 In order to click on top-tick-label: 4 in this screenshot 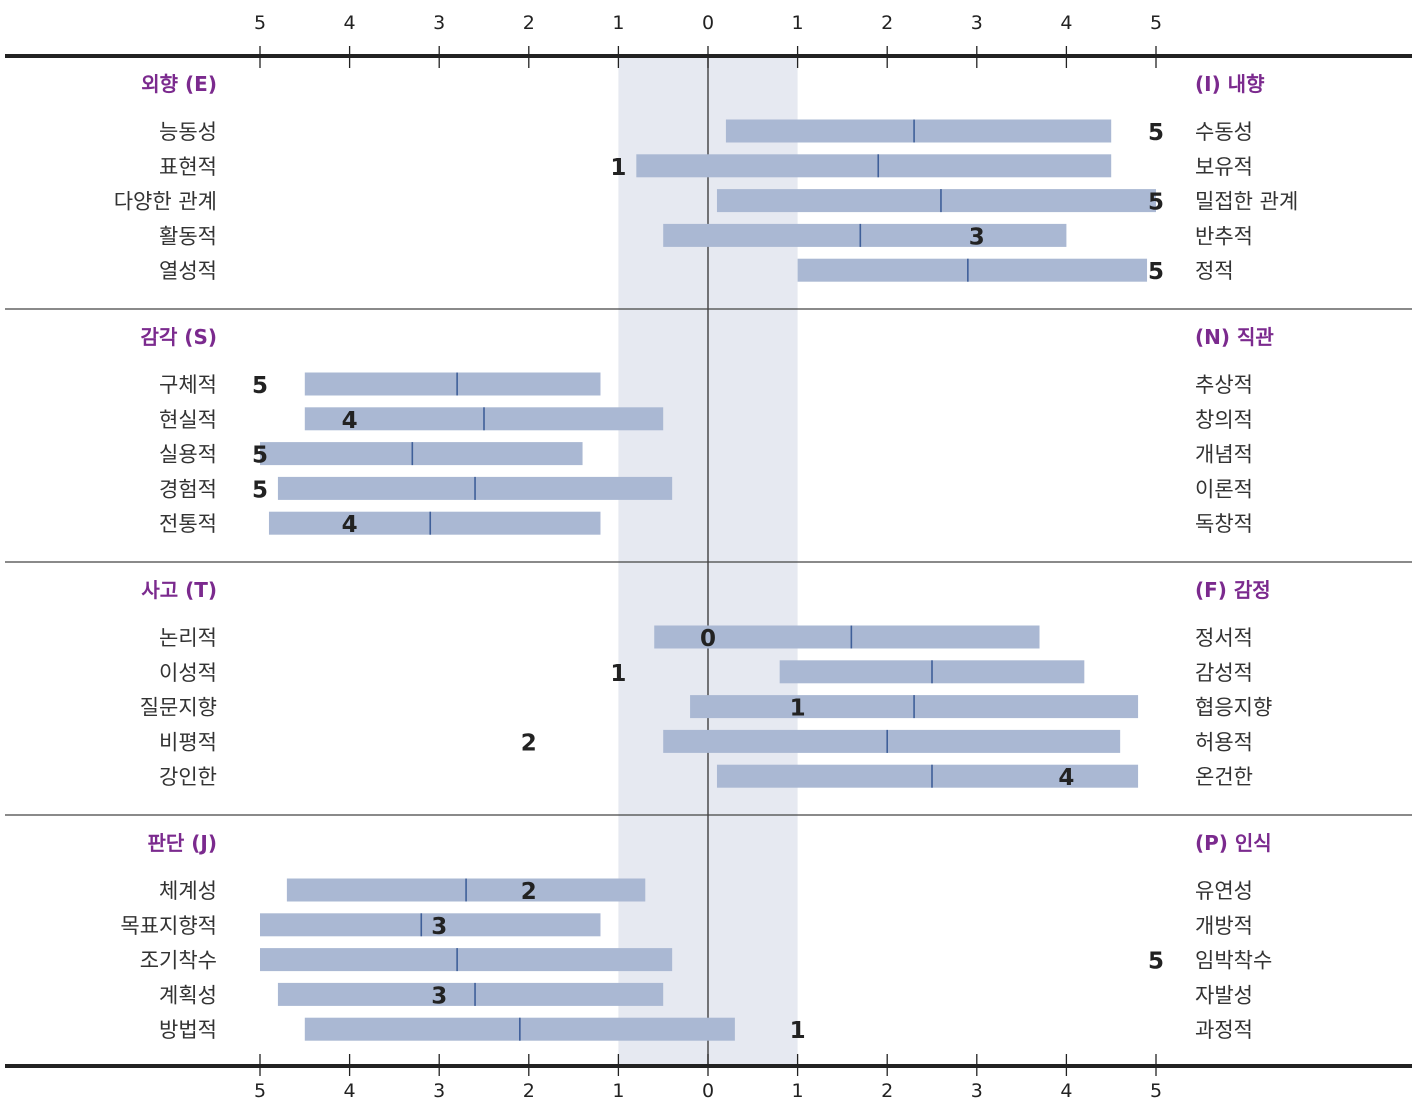, I will do `click(1066, 23)`.